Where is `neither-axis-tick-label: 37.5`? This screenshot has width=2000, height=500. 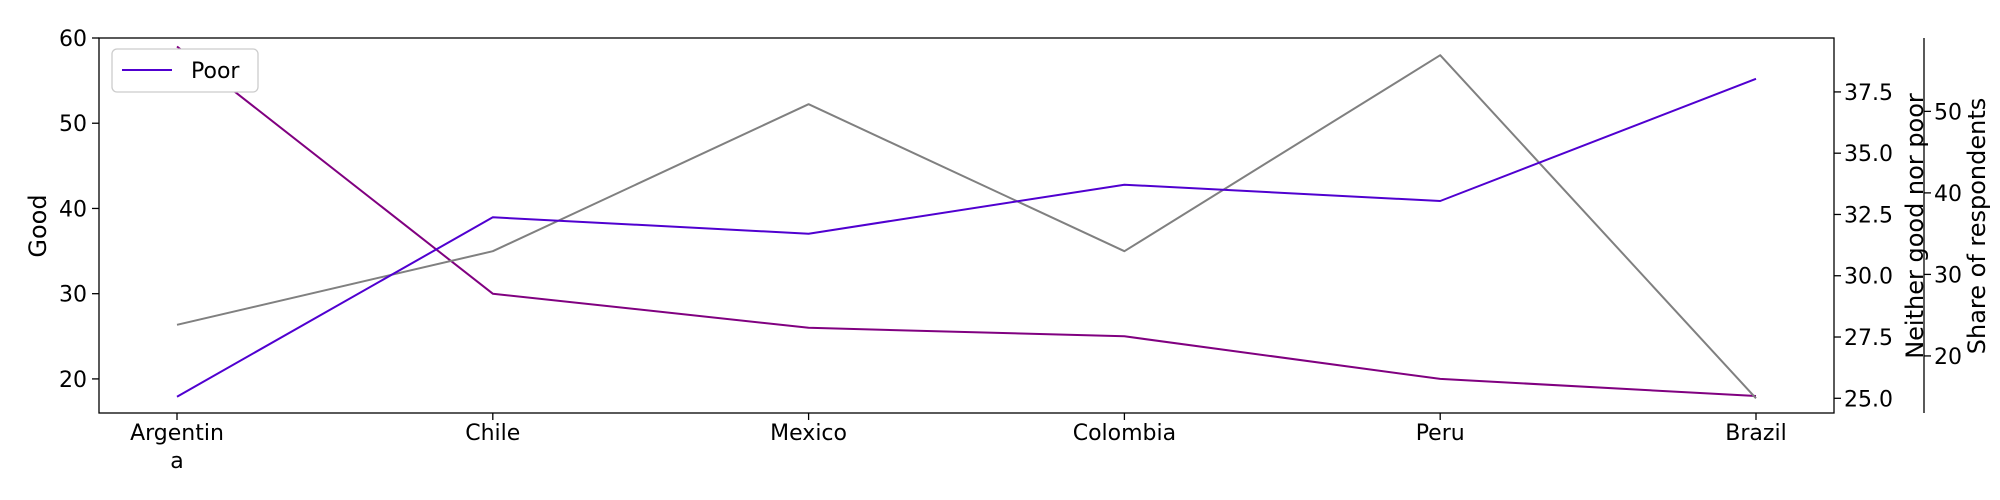 neither-axis-tick-label: 37.5 is located at coordinates (1868, 93).